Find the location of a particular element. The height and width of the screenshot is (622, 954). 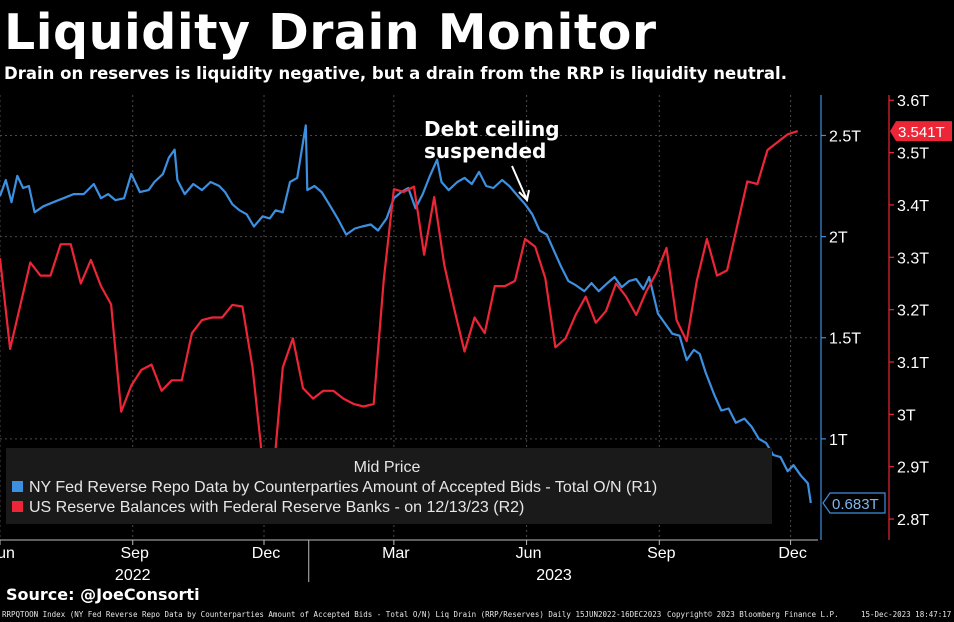

annotation: Debt ceiling suspended is located at coordinates (492, 160).